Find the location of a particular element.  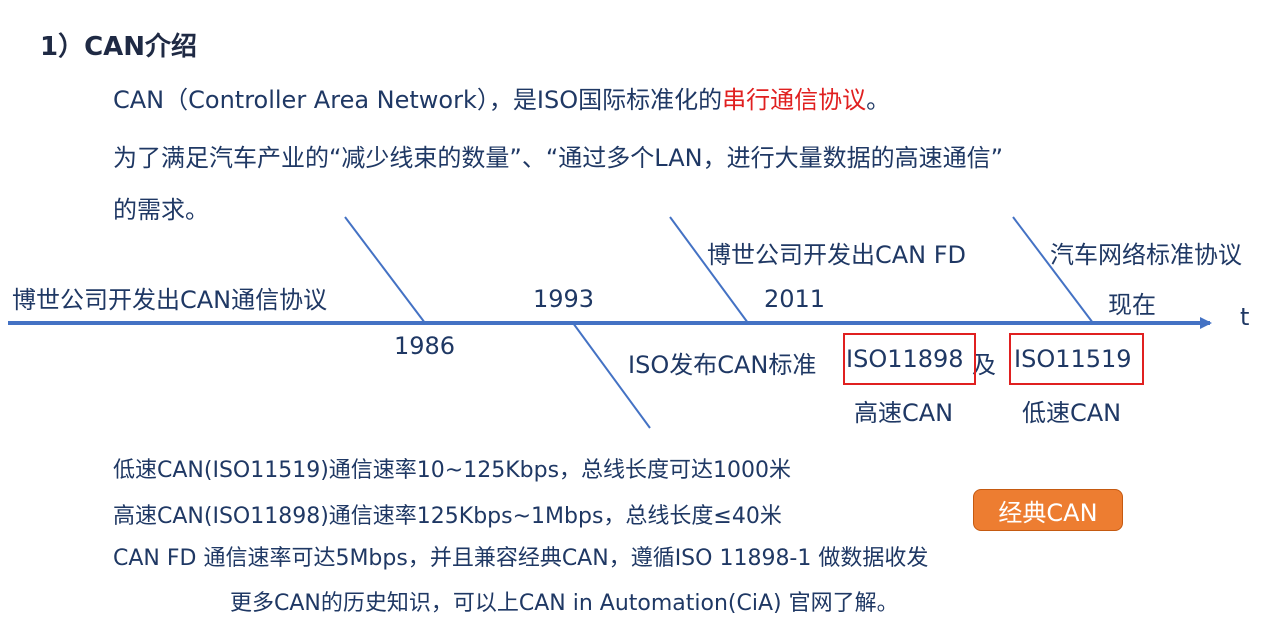

serial-protocol-highlight: 串行通信协议 is located at coordinates (794, 100).